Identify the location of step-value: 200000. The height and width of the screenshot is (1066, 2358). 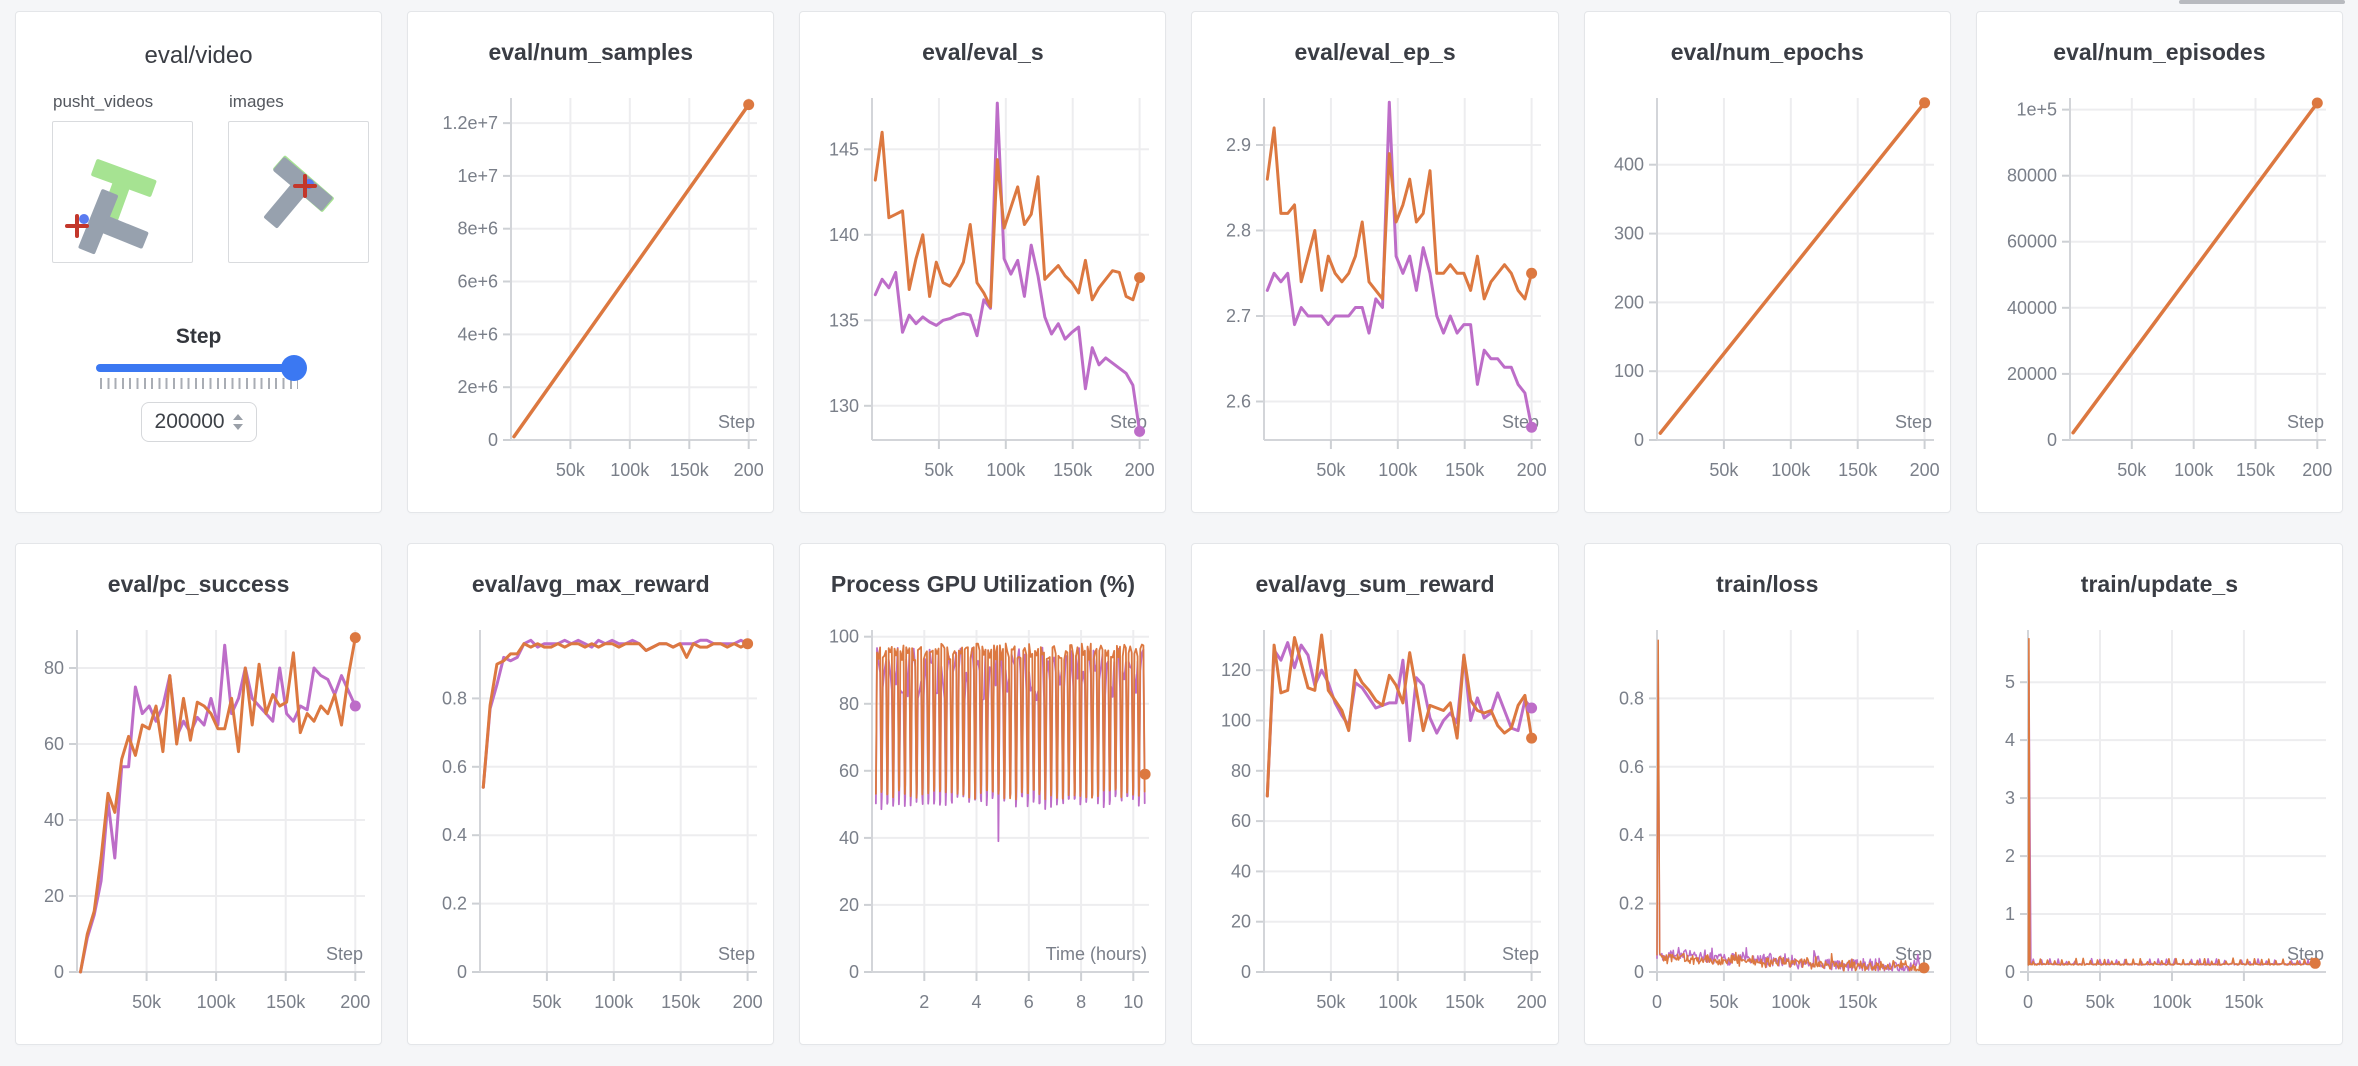
(189, 421).